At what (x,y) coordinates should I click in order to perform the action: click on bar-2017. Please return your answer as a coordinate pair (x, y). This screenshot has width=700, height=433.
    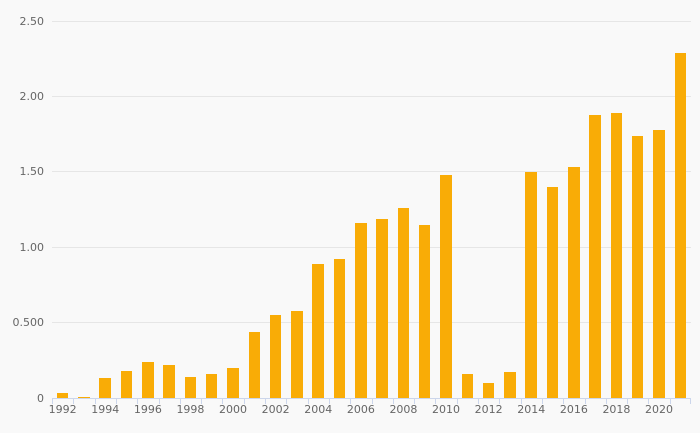
    Looking at the image, I should click on (595, 256).